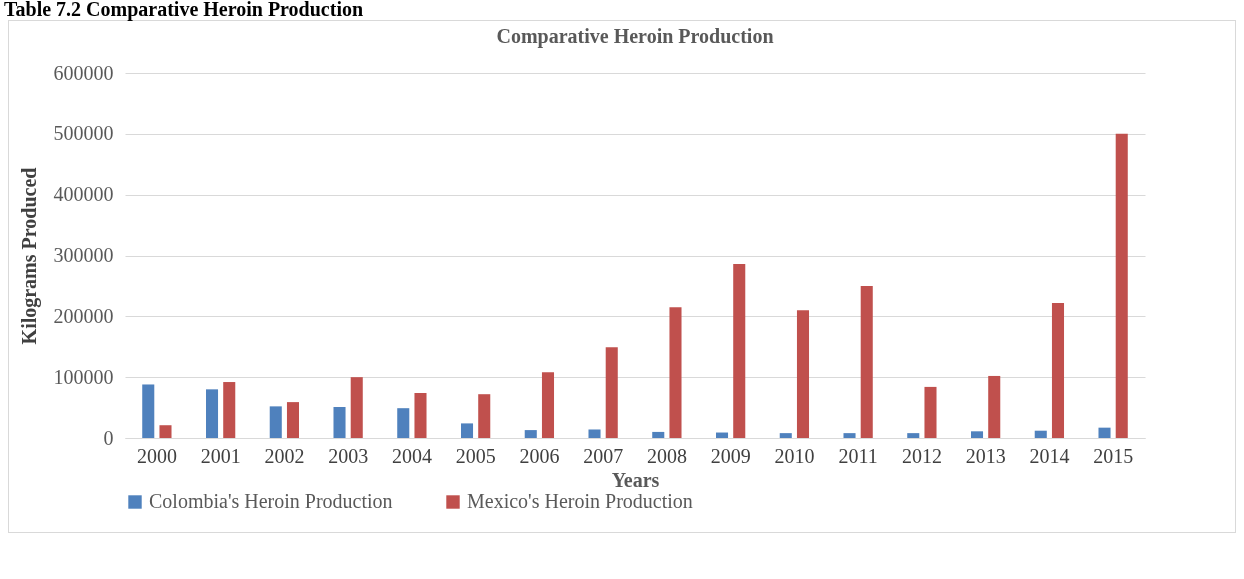 Image resolution: width=1244 pixels, height=579 pixels. I want to click on x-tick-label: 2015, so click(1113, 455).